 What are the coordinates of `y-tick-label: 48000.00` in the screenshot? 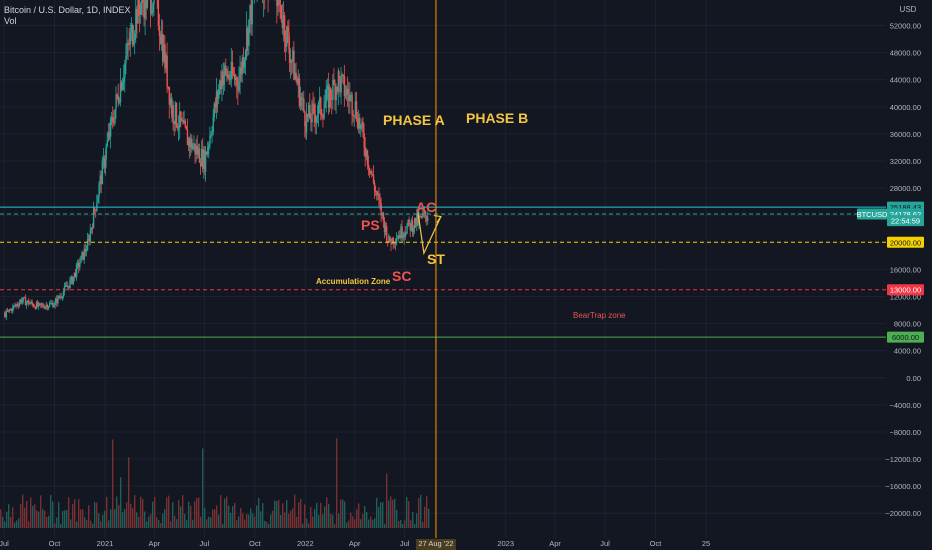 It's located at (905, 53).